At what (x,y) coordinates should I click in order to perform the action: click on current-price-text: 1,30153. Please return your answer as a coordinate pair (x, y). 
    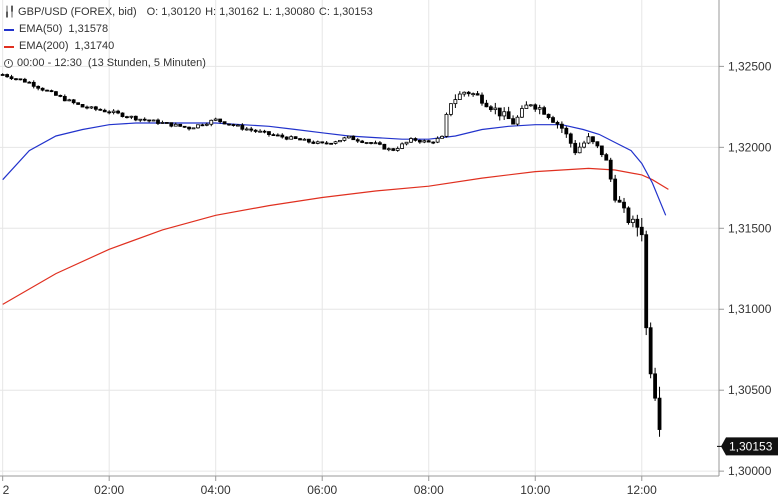
    Looking at the image, I should click on (751, 446).